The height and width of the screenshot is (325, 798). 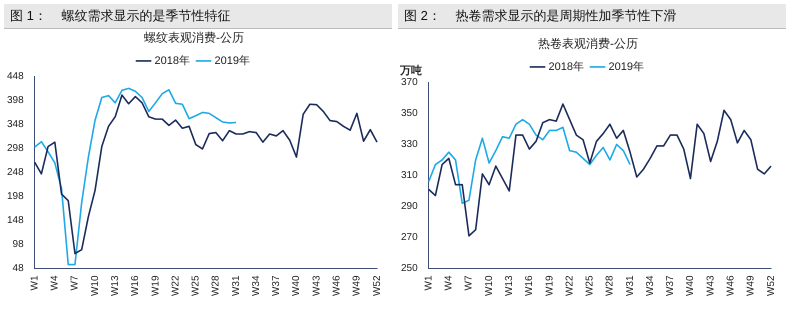 What do you see at coordinates (410, 70) in the screenshot?
I see `y-axis-title: 万吨` at bounding box center [410, 70].